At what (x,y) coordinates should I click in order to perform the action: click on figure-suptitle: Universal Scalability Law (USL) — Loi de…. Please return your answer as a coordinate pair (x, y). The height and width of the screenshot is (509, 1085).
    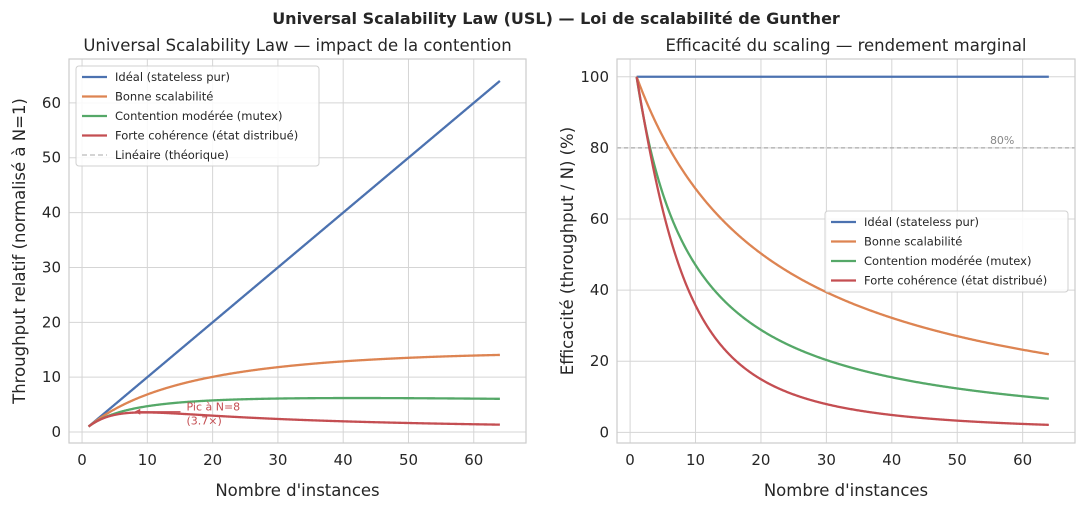
    Looking at the image, I should click on (556, 18).